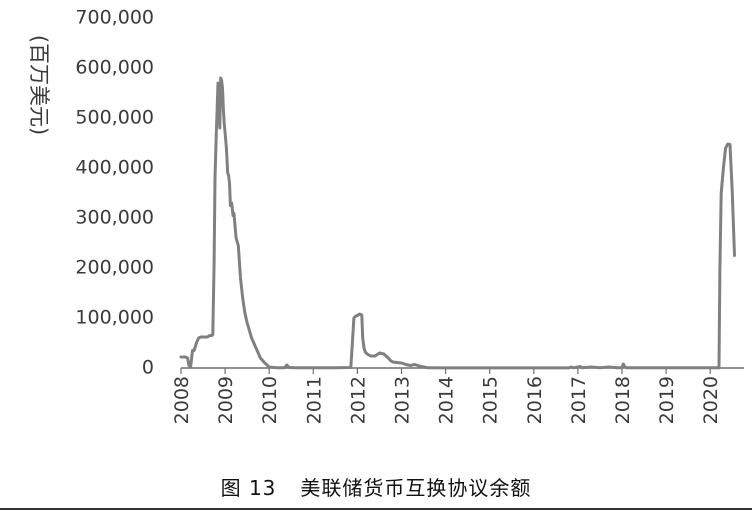  Describe the element at coordinates (248, 488) in the screenshot. I see `figure-number: 图 13` at that location.